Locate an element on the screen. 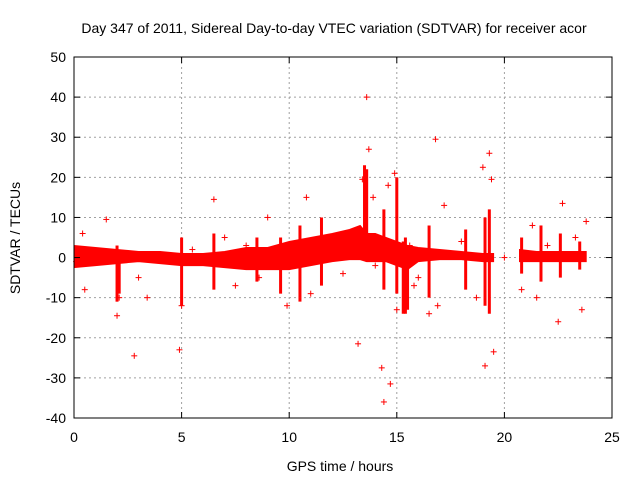 This screenshot has width=640, height=485. y-tick-label: 50 is located at coordinates (58, 57).